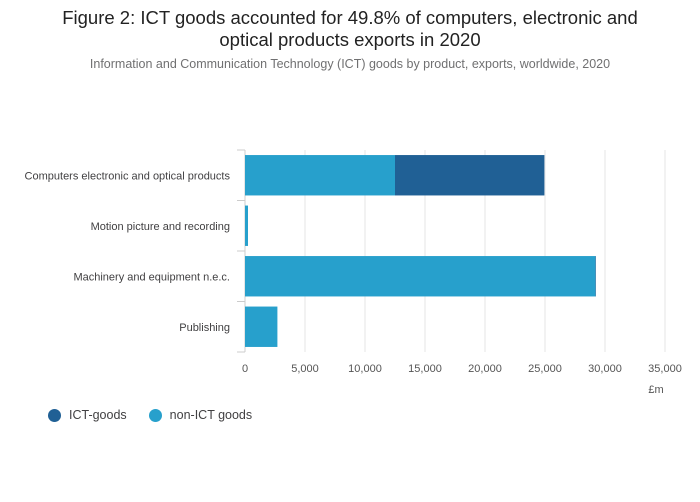 The height and width of the screenshot is (502, 700). I want to click on legend-swatch-non-ict-goods, so click(155, 415).